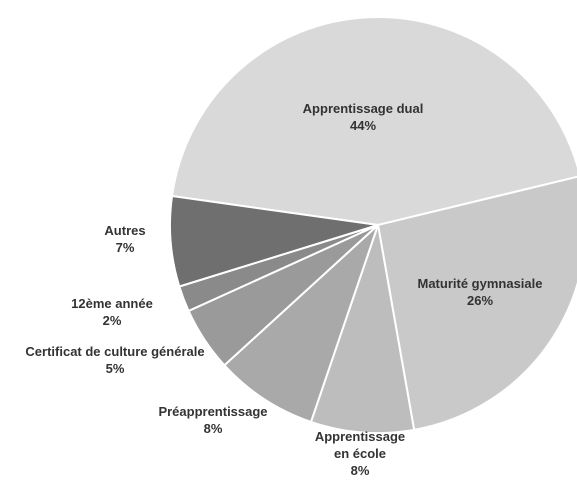 This screenshot has height=480, width=577. What do you see at coordinates (363, 117) in the screenshot?
I see `slice-label: Apprentissage dual 44%` at bounding box center [363, 117].